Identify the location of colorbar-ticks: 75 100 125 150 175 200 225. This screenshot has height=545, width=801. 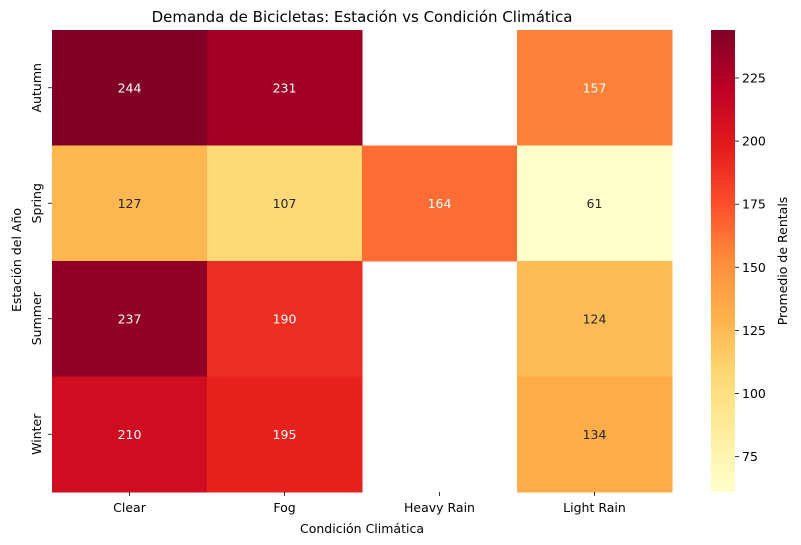
(750, 267).